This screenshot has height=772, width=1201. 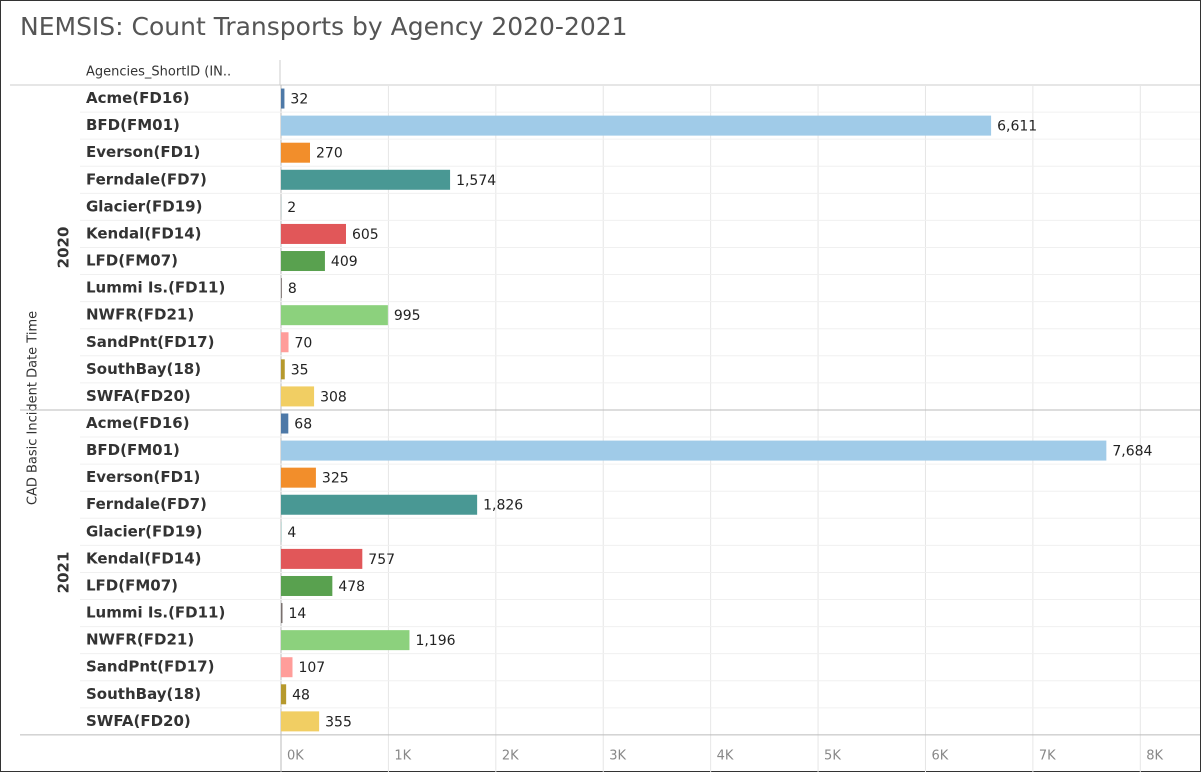 I want to click on x-tick-label: 1K, so click(x=402, y=756).